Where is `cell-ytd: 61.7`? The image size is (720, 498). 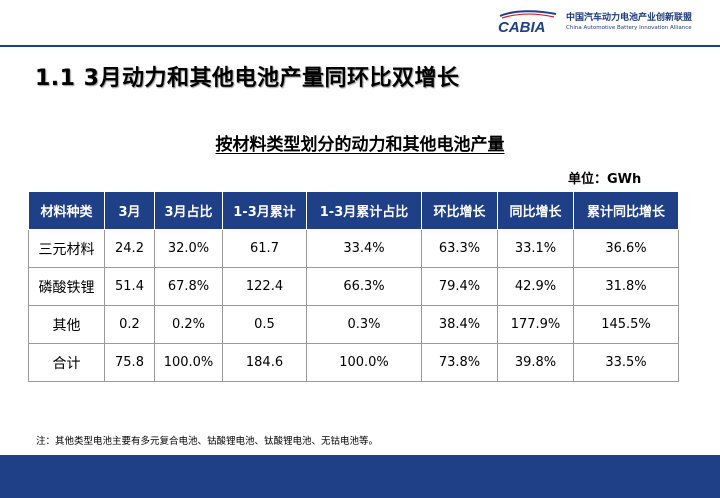
cell-ytd: 61.7 is located at coordinates (264, 248).